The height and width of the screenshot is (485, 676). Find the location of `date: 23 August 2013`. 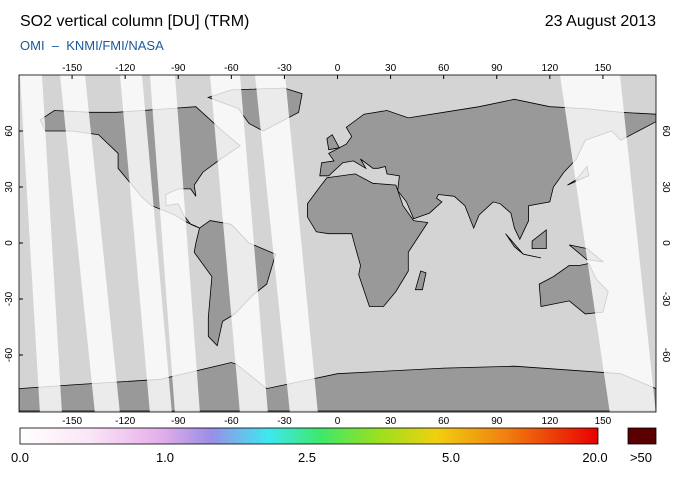

date: 23 August 2013 is located at coordinates (600, 21).